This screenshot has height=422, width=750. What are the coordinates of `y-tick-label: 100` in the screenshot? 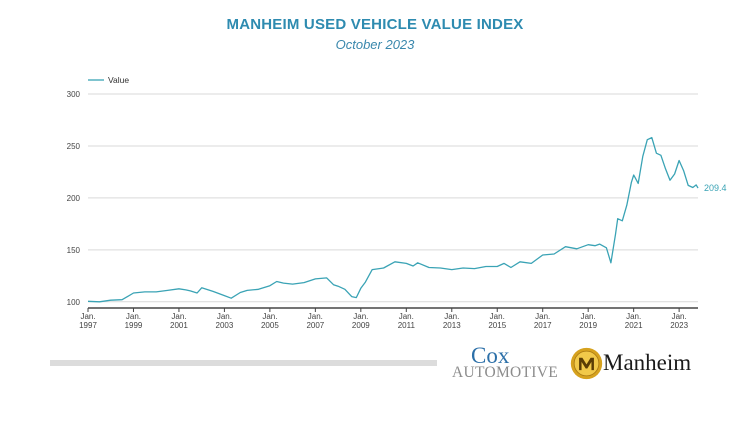 It's located at (74, 302).